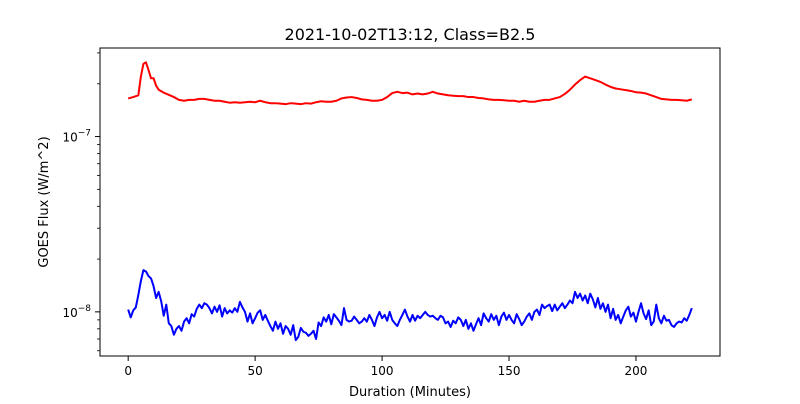  What do you see at coordinates (76, 312) in the screenshot?
I see `y-tick-label: 10⁻⁸` at bounding box center [76, 312].